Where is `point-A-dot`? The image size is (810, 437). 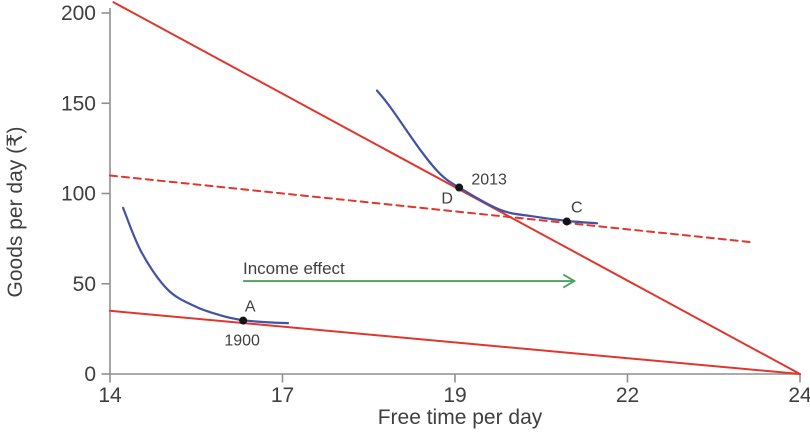
point-A-dot is located at coordinates (243, 320).